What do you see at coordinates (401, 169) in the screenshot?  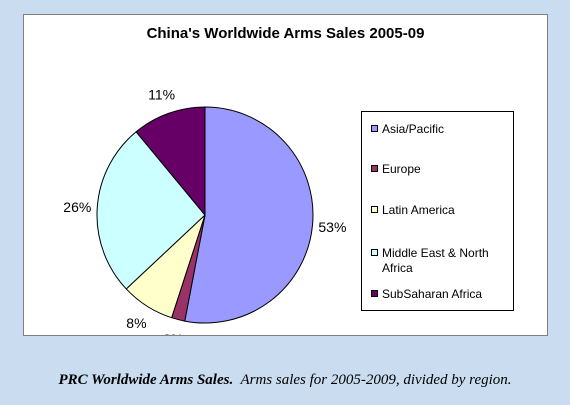 I see `legend-label: Europe` at bounding box center [401, 169].